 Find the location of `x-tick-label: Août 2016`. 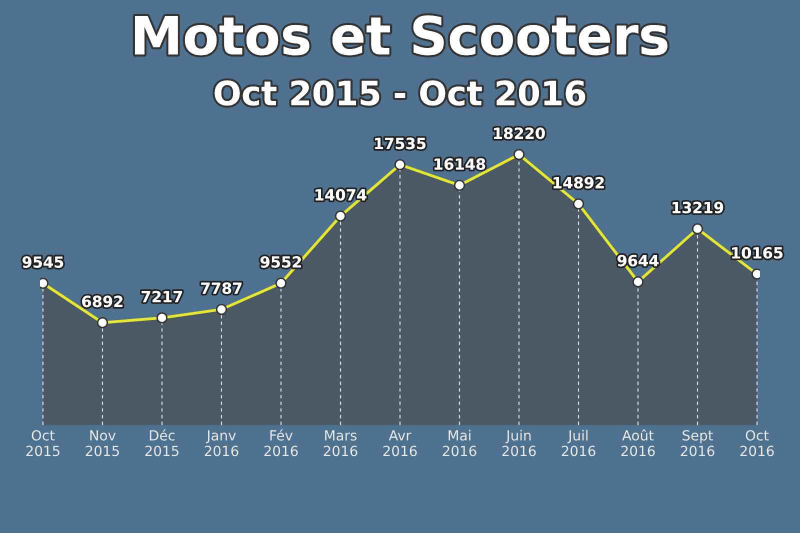

x-tick-label: Août 2016 is located at coordinates (638, 442).